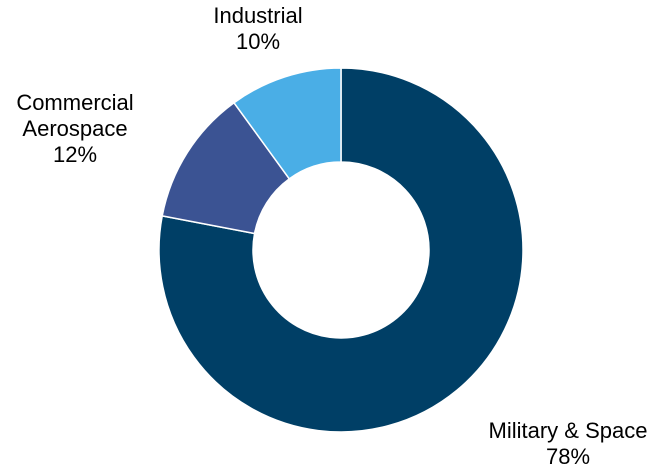  I want to click on label-category-line: Military & Space, so click(568, 430).